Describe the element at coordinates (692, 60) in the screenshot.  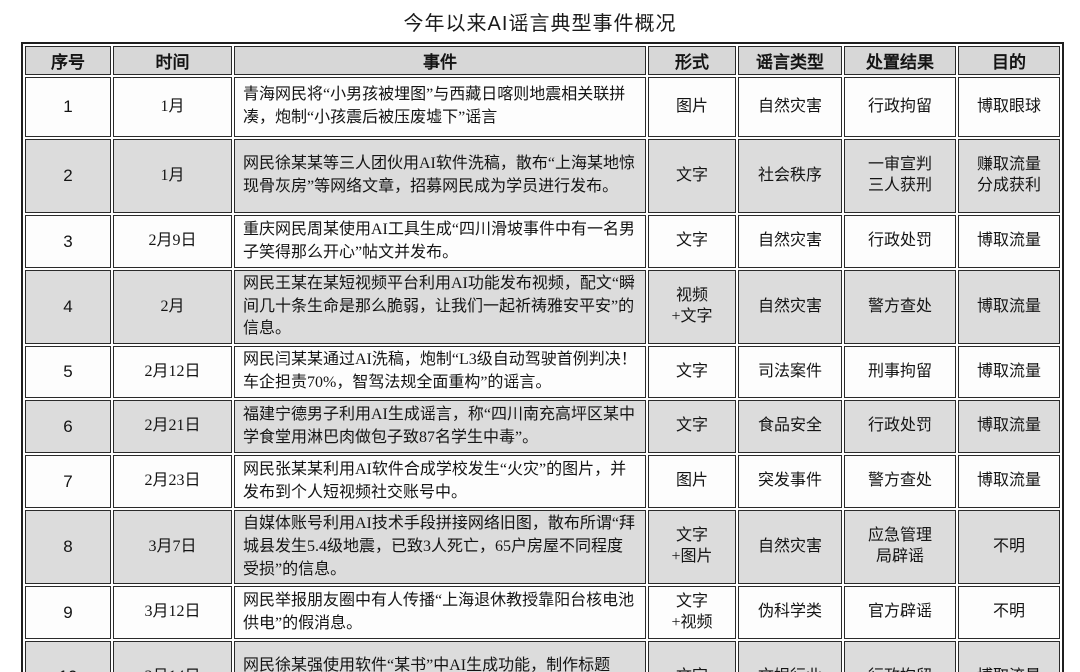
I see `header-form: 形式` at that location.